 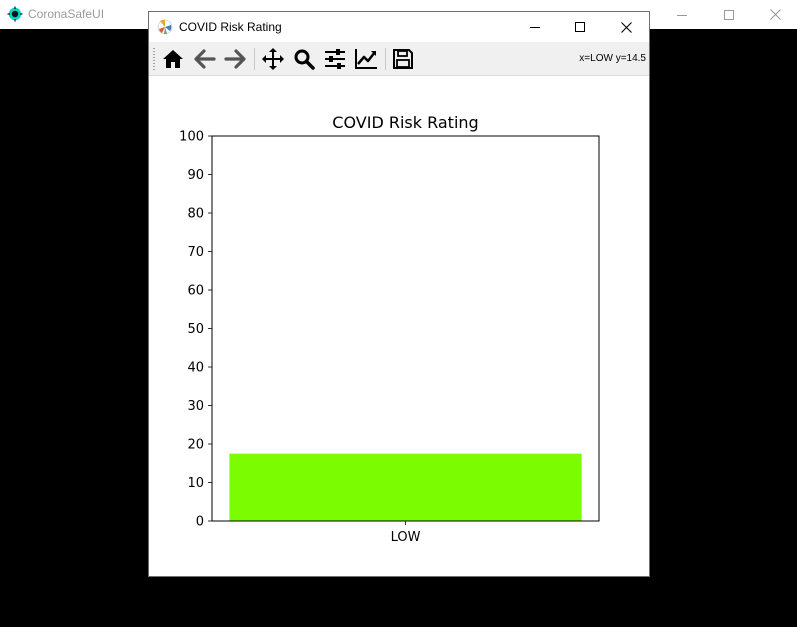 I want to click on edit-axis-icon, so click(x=366, y=59).